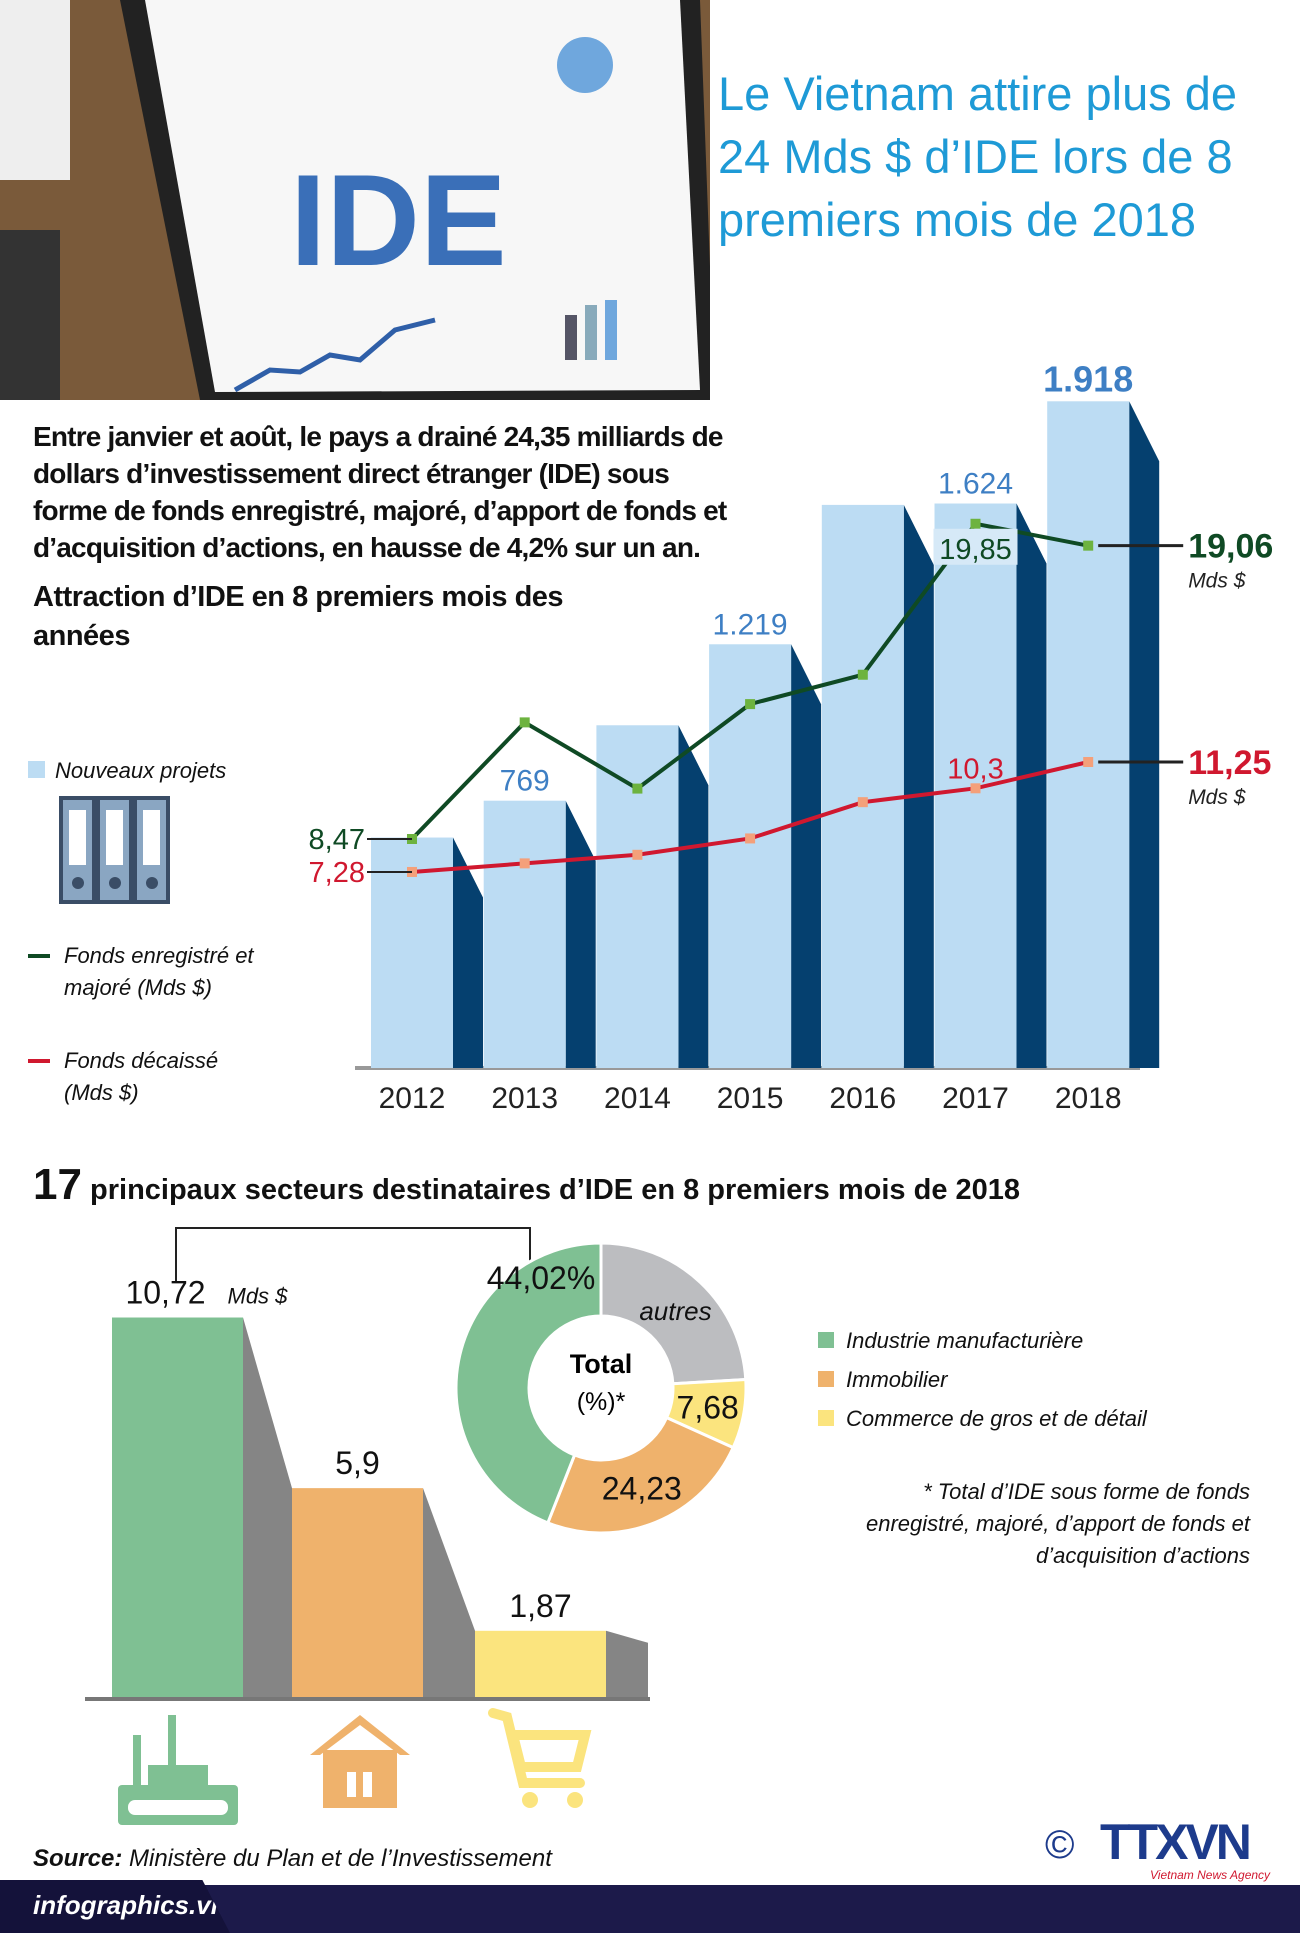 This screenshot has height=1933, width=1300. Describe the element at coordinates (39, 956) in the screenshot. I see `legend-line-green` at that location.